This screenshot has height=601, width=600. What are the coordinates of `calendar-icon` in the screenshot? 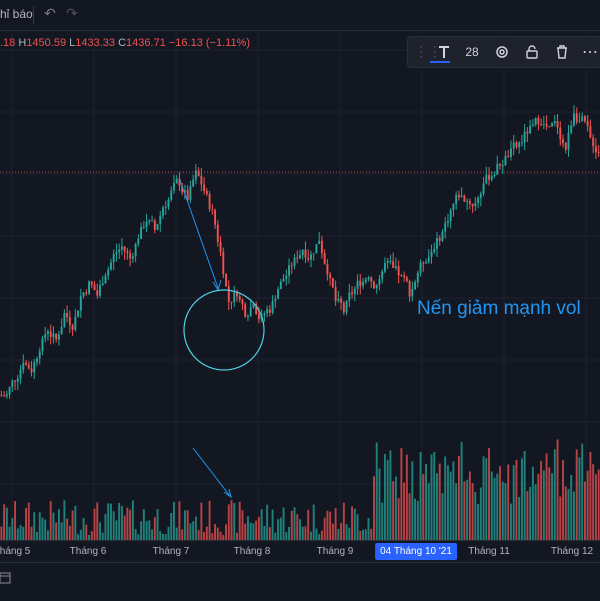 It's located at (6, 580).